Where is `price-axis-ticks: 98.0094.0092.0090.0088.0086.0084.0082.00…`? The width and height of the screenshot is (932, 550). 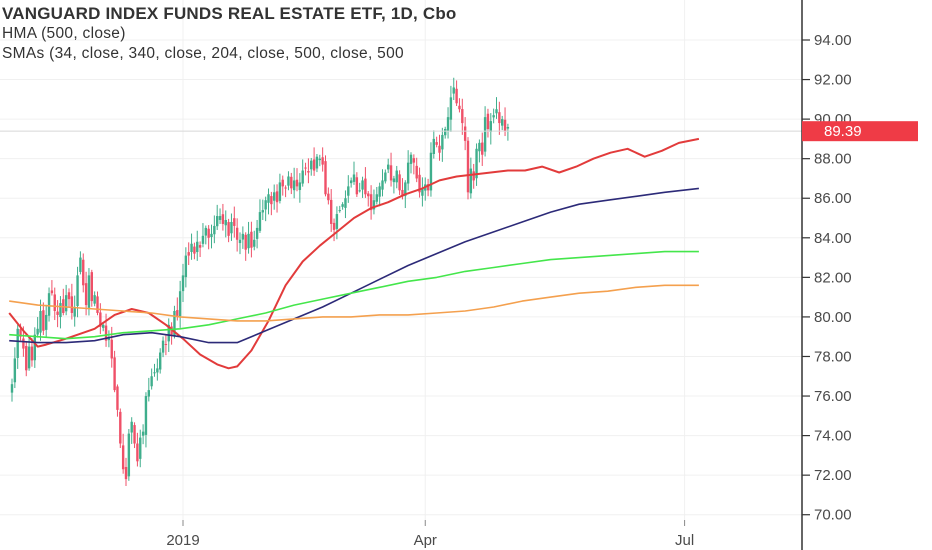
price-axis-ticks: 98.0094.0092.0090.0088.0086.0084.0082.00… is located at coordinates (827, 278).